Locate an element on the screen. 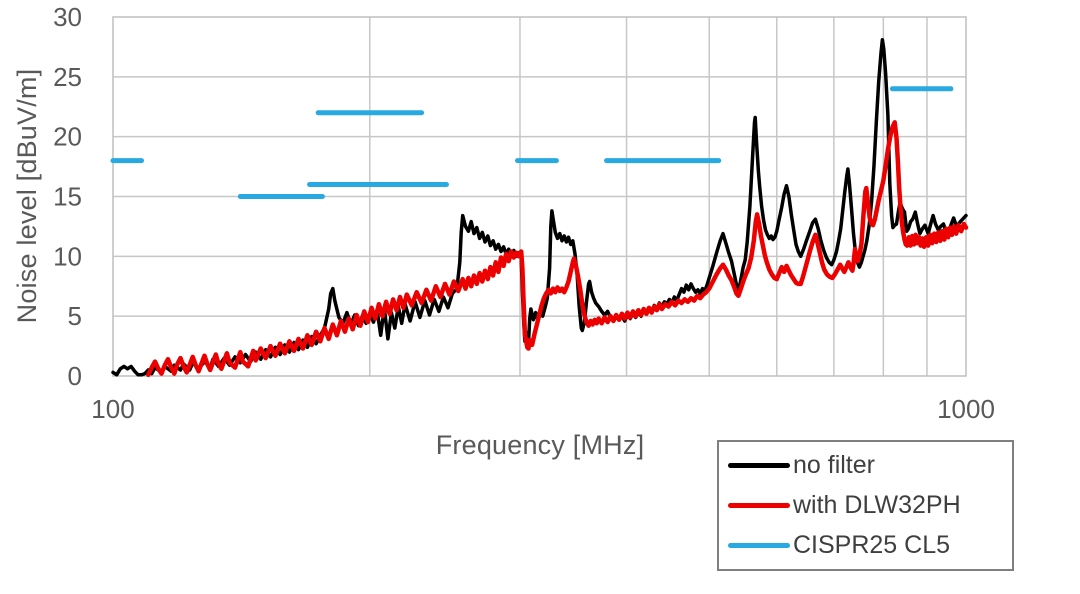 This screenshot has width=1080, height=594. x-tick-label: 100 is located at coordinates (112, 409).